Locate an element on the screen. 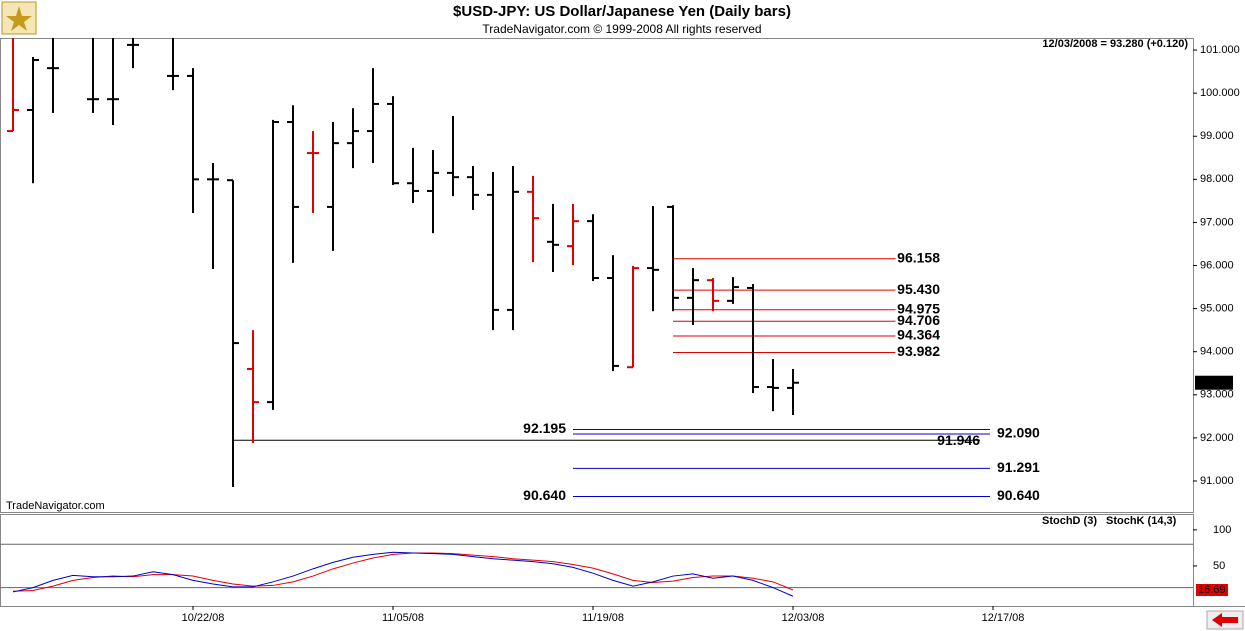 The image size is (1245, 631). level-label: 91.291 is located at coordinates (1018, 467).